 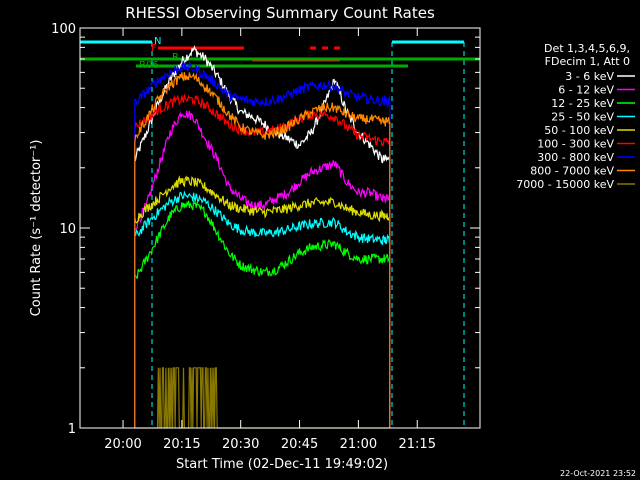 I want to click on x-tick-label-1: 20:15, so click(x=181, y=444).